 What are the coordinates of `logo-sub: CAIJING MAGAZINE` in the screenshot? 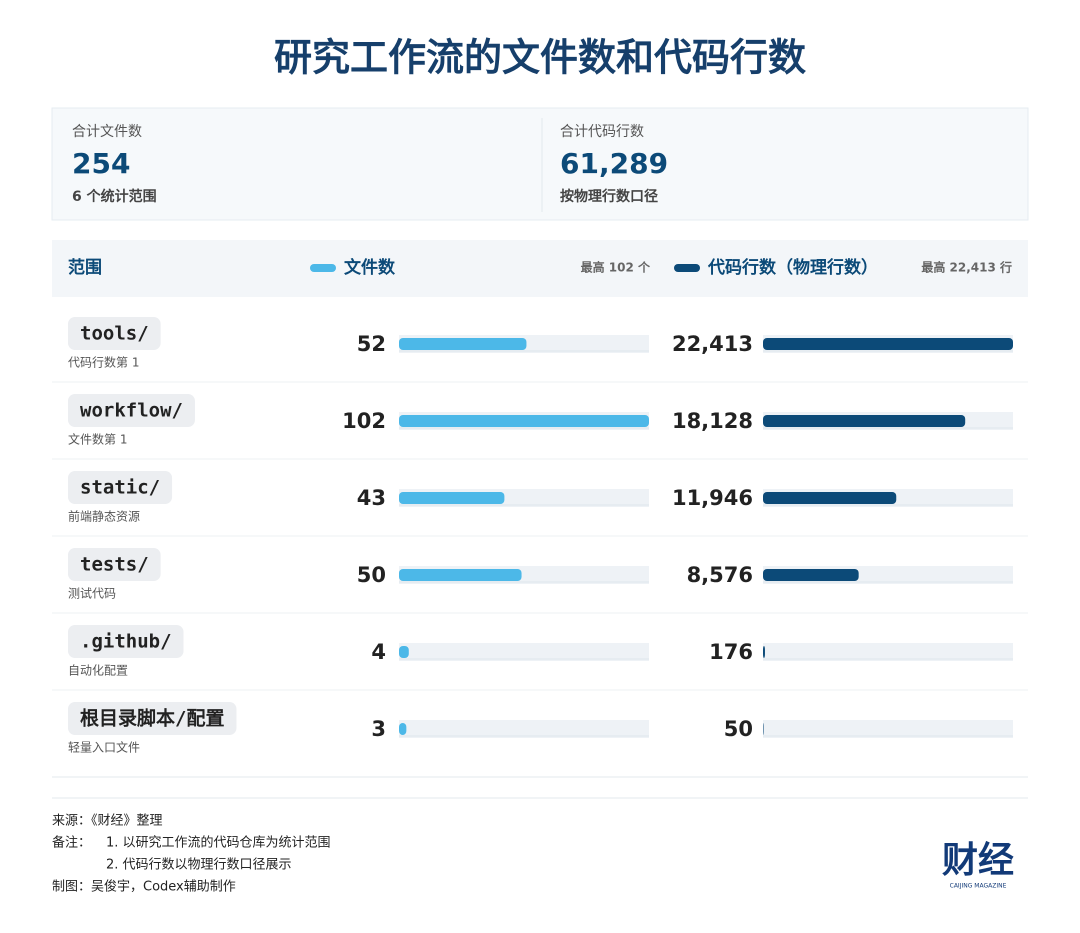 It's located at (978, 886).